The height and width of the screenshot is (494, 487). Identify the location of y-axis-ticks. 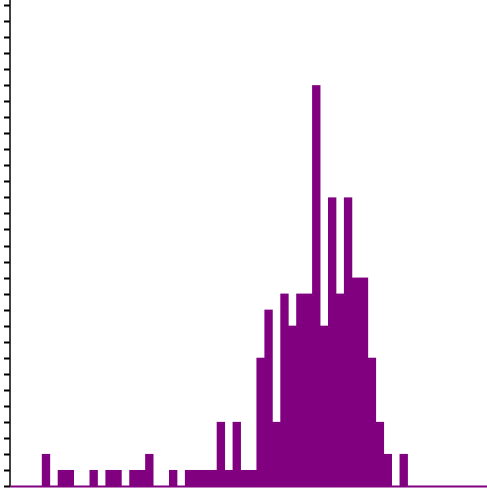
(7, 246).